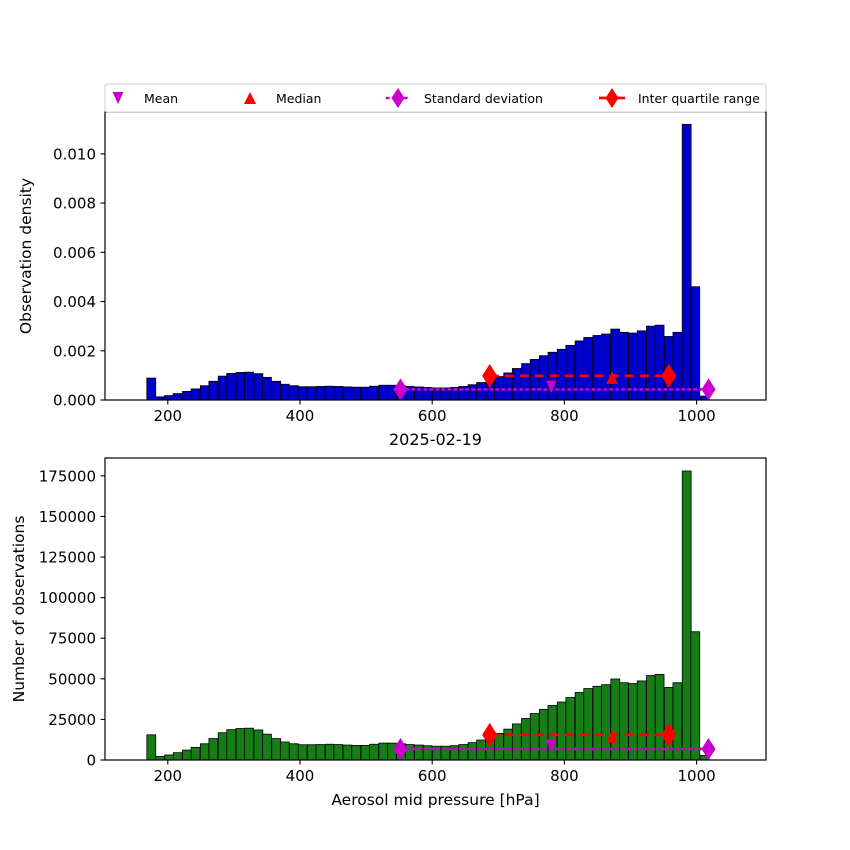 This screenshot has height=850, width=850. Describe the element at coordinates (67, 476) in the screenshot. I see `y-tick-label: 175000` at that location.